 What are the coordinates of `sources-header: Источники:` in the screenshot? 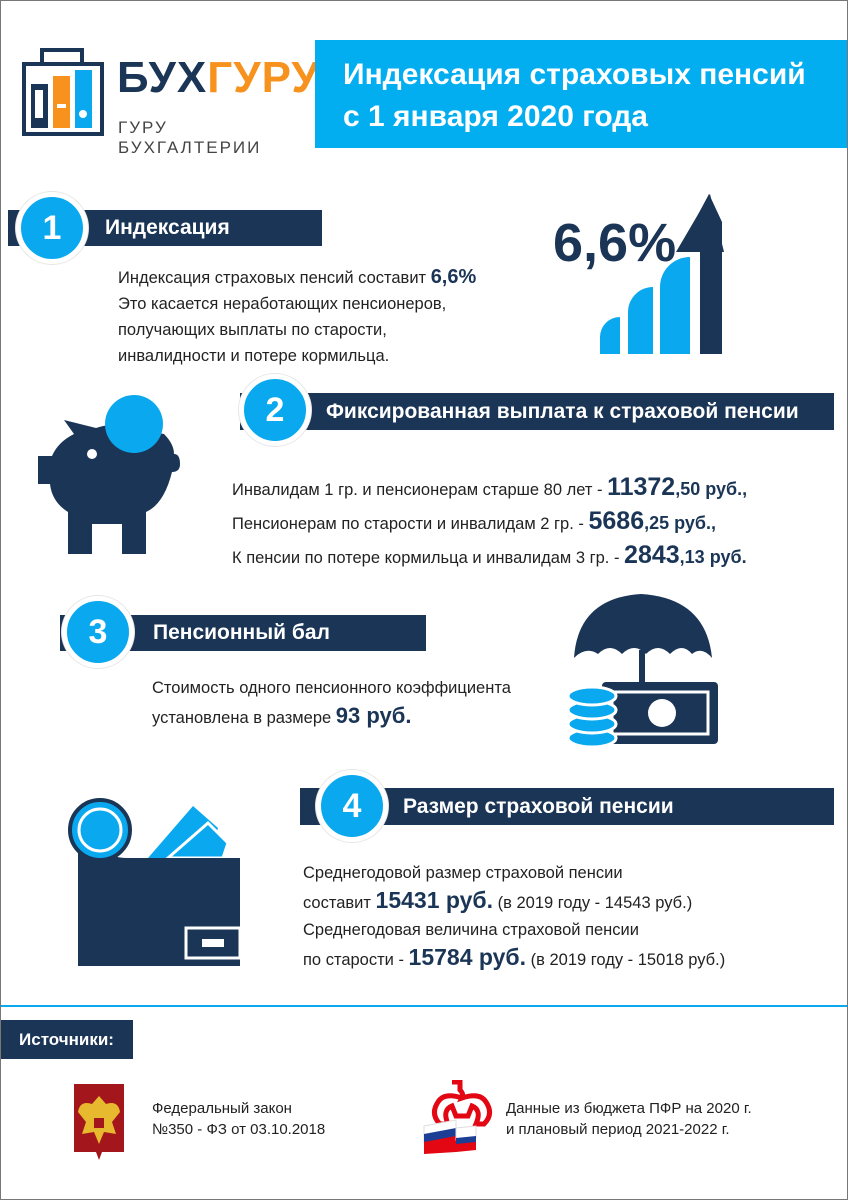 It's located at (66, 1039).